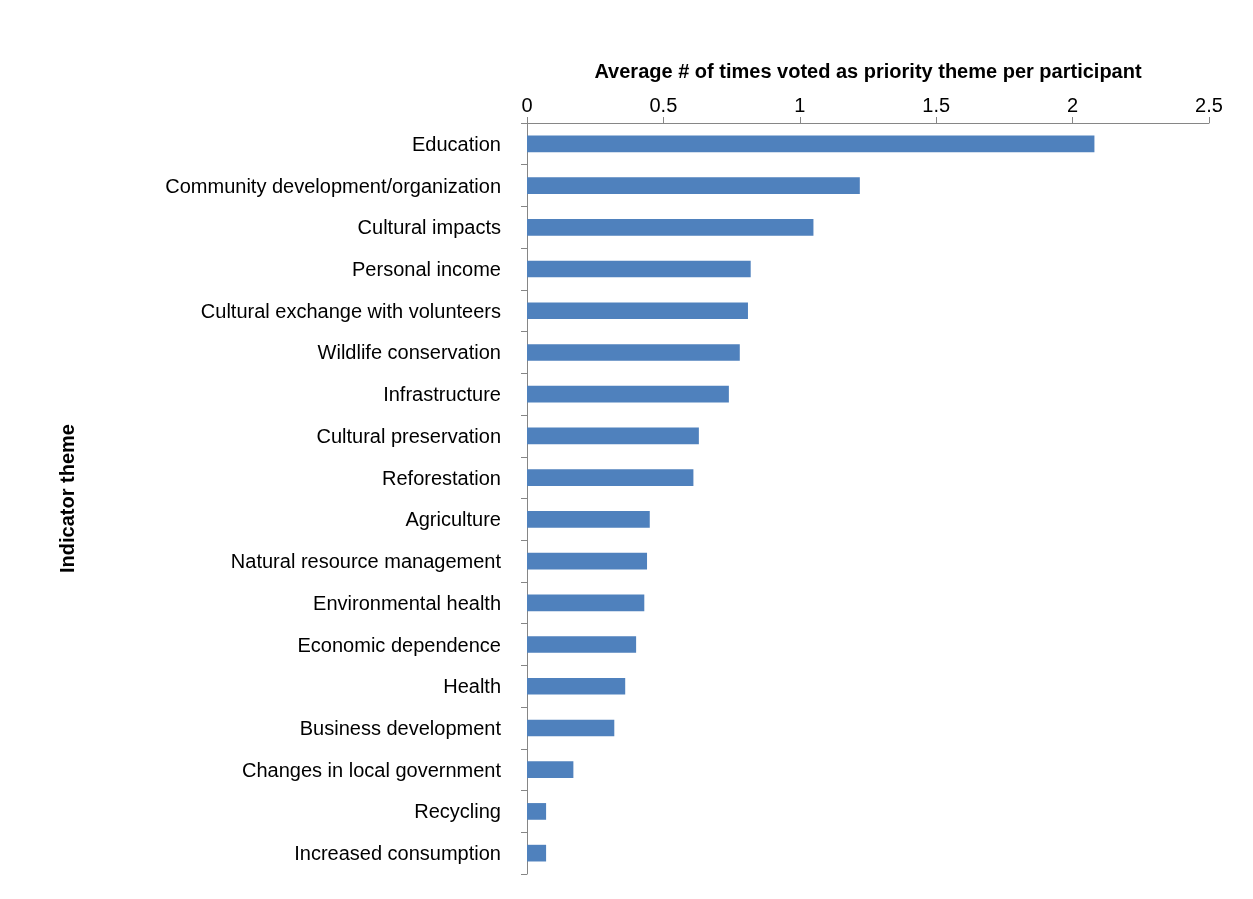  I want to click on y-tick-label: Economic dependence, so click(399, 644).